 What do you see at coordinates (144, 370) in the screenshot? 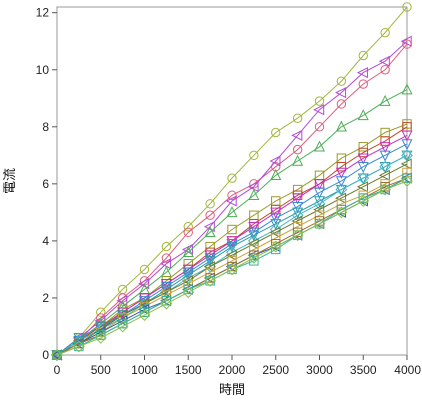
I see `x-tick-label: 1000` at bounding box center [144, 370].